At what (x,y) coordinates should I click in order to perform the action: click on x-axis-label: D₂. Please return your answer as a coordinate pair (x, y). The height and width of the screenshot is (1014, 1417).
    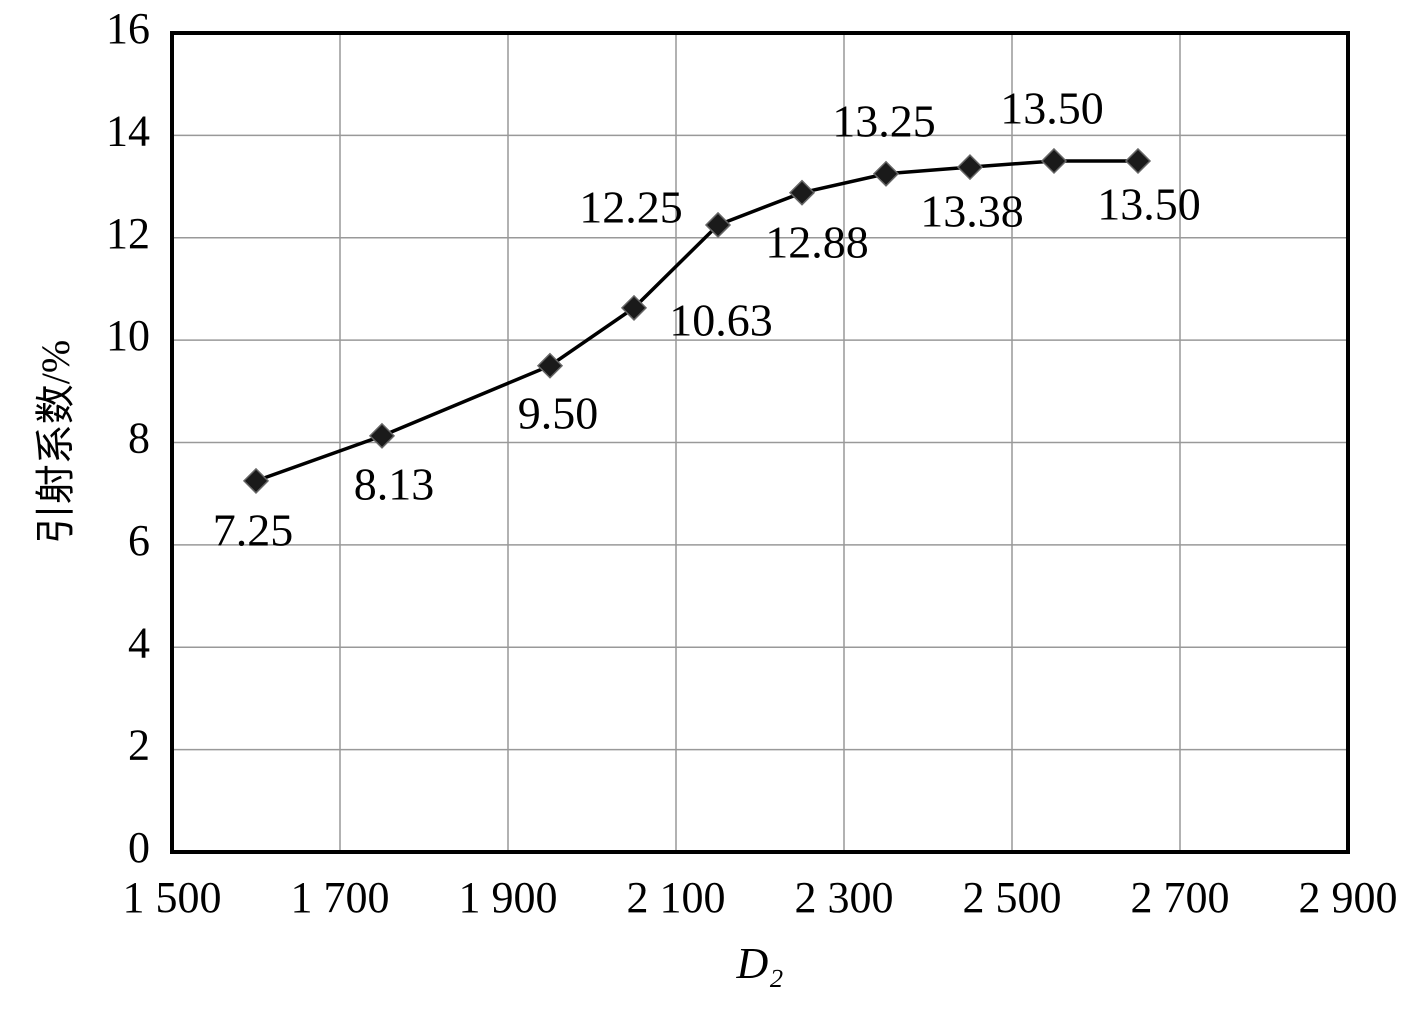
    Looking at the image, I should click on (759, 963).